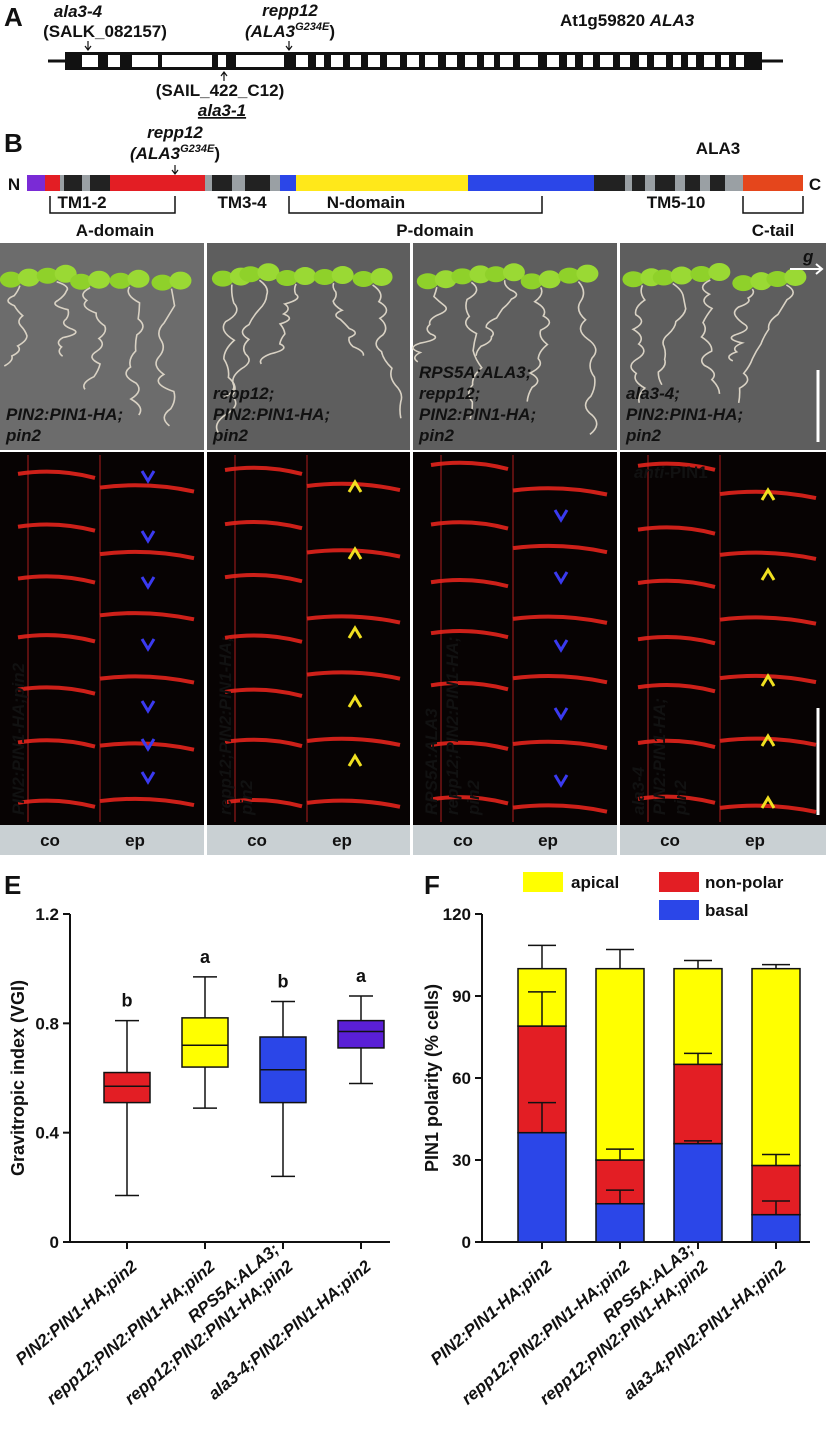  What do you see at coordinates (659, 757) in the screenshot?
I see `caption-group: ala3-4 PIN2:PIN1-HA; pin2` at bounding box center [659, 757].